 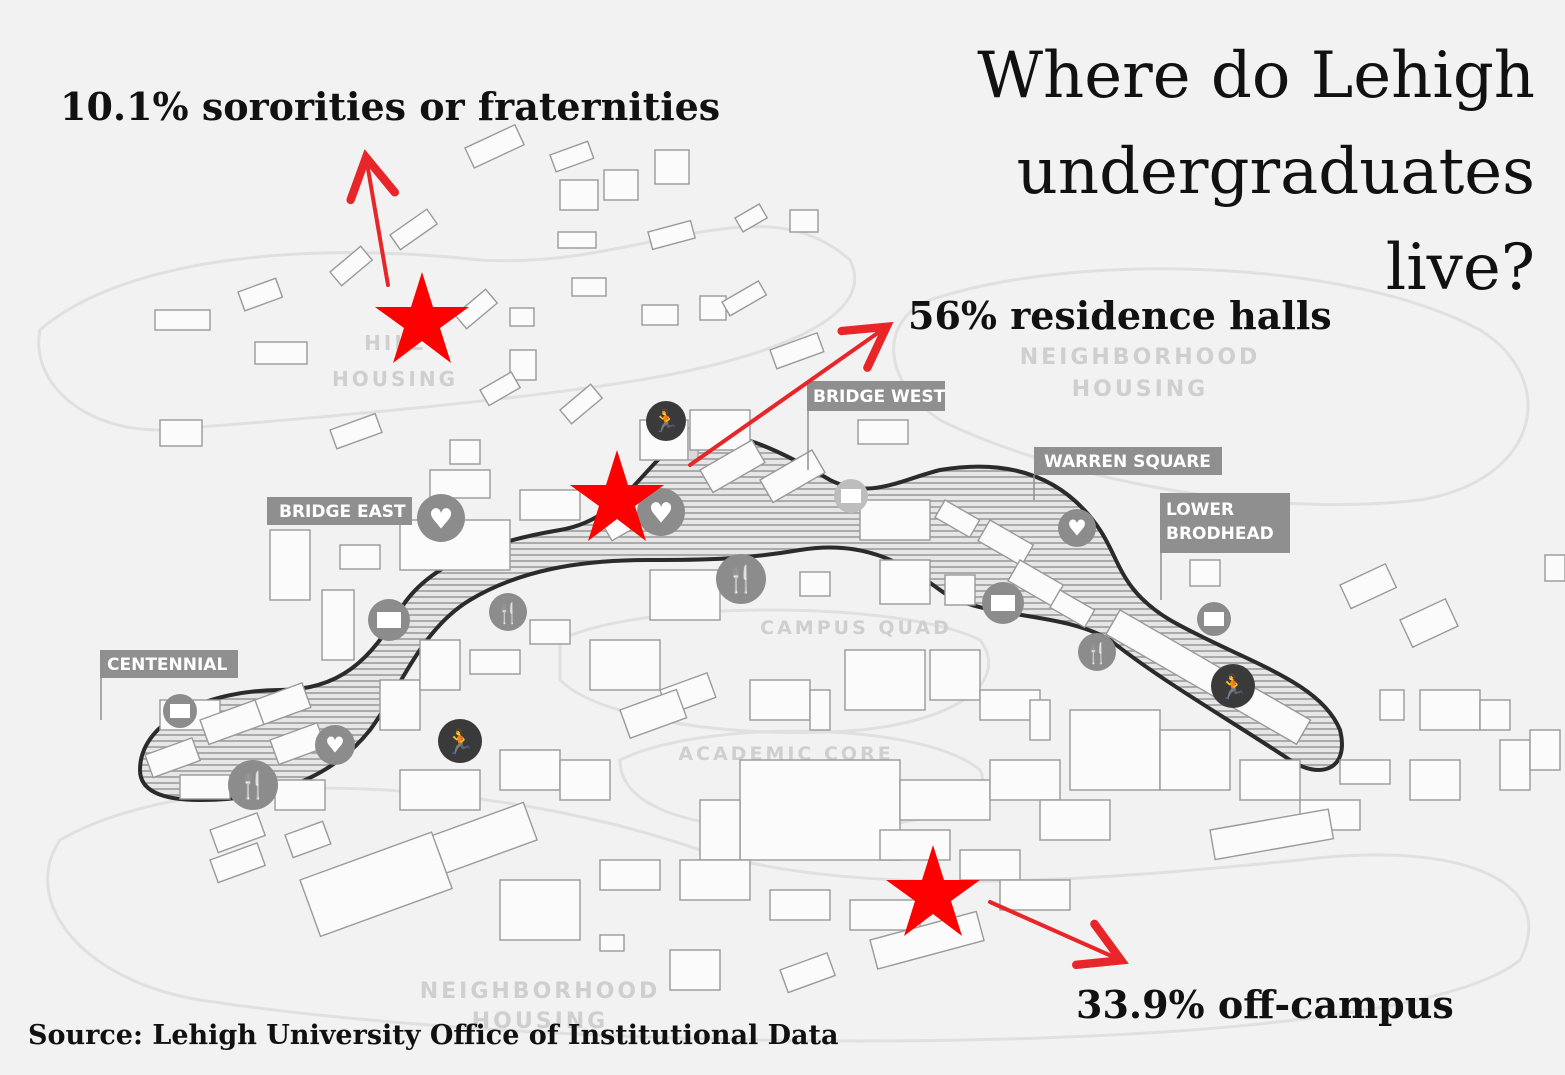 What do you see at coordinates (933, 890) in the screenshot?
I see `star-marker-offcampus` at bounding box center [933, 890].